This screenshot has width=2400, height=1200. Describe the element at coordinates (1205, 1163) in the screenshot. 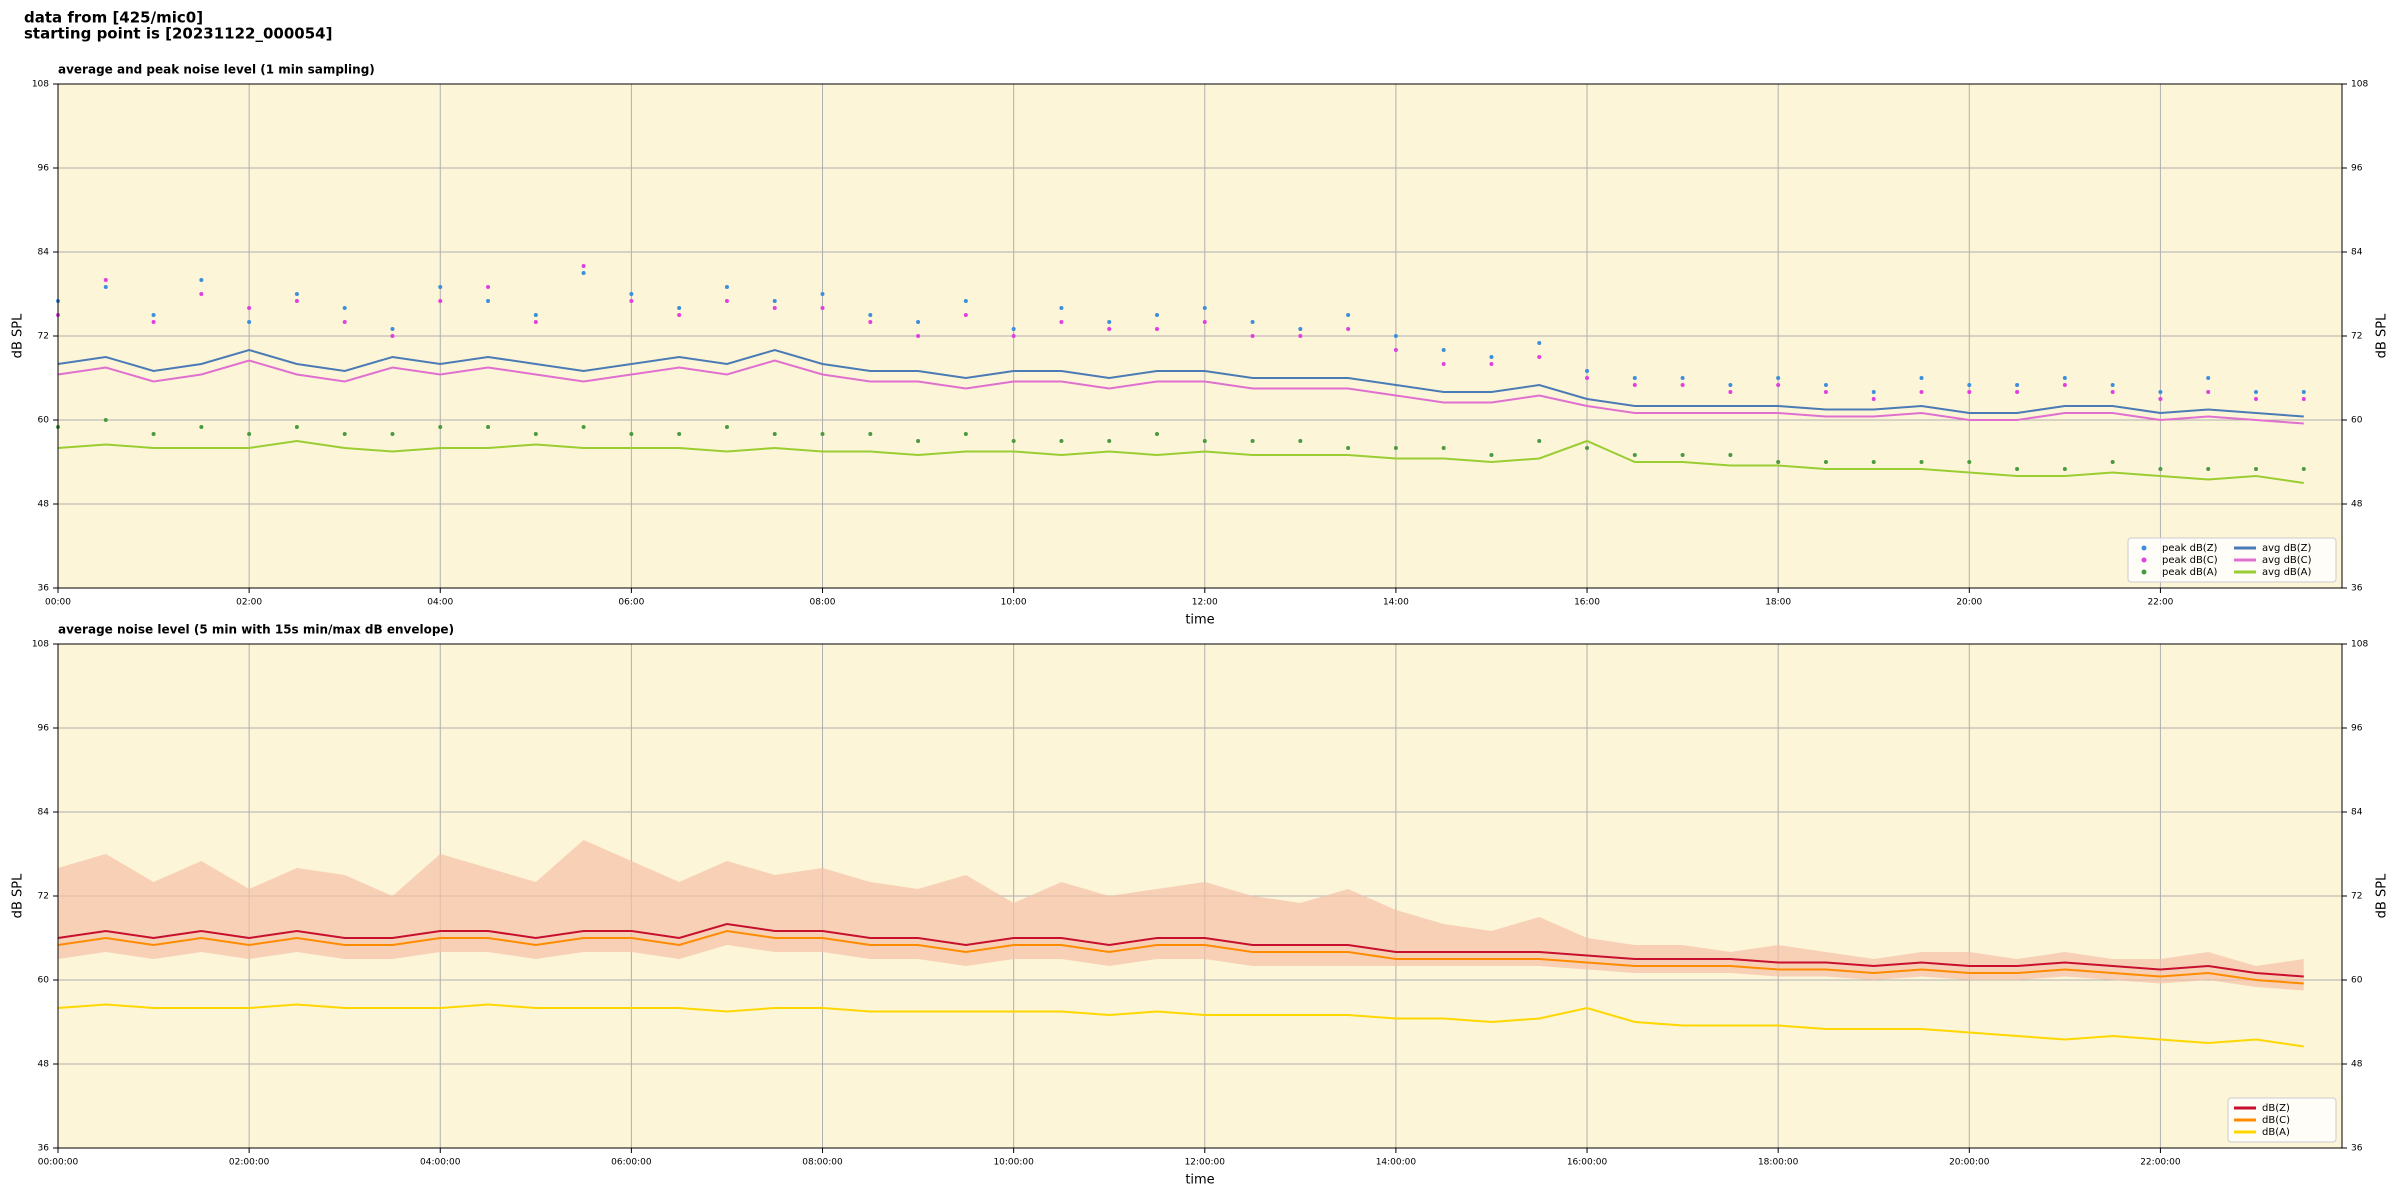

I see `x-tick-label: 12:00:00` at that location.